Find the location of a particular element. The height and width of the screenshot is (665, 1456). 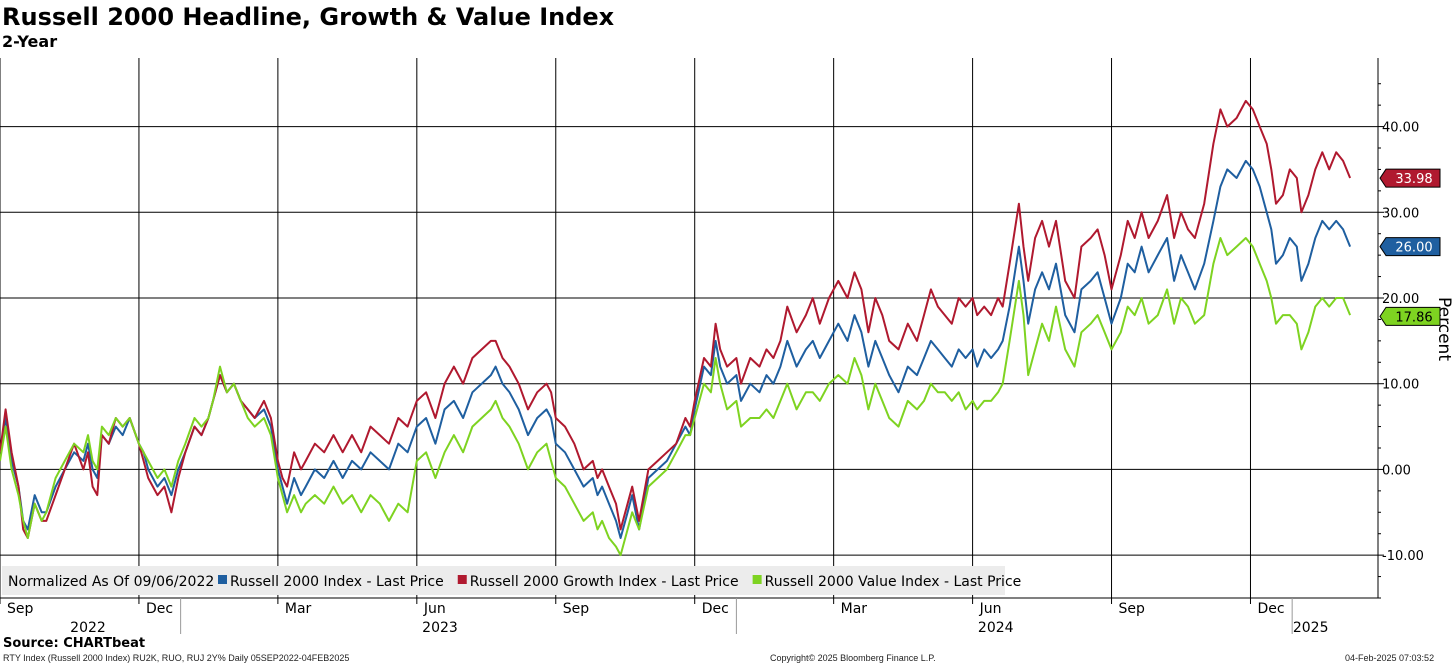

y-tick-label: -10.00 is located at coordinates (1403, 556).